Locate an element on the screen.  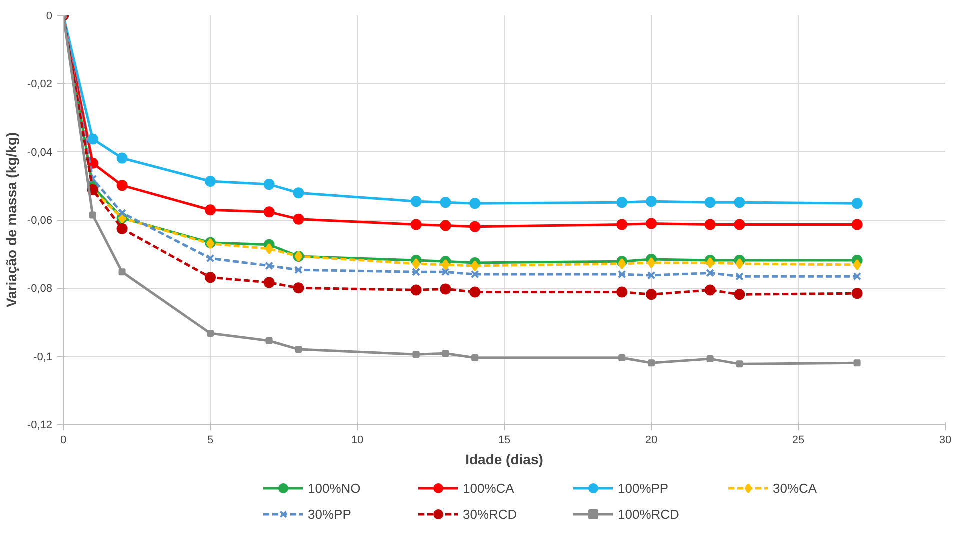
x-tick-label: 15 is located at coordinates (504, 440).